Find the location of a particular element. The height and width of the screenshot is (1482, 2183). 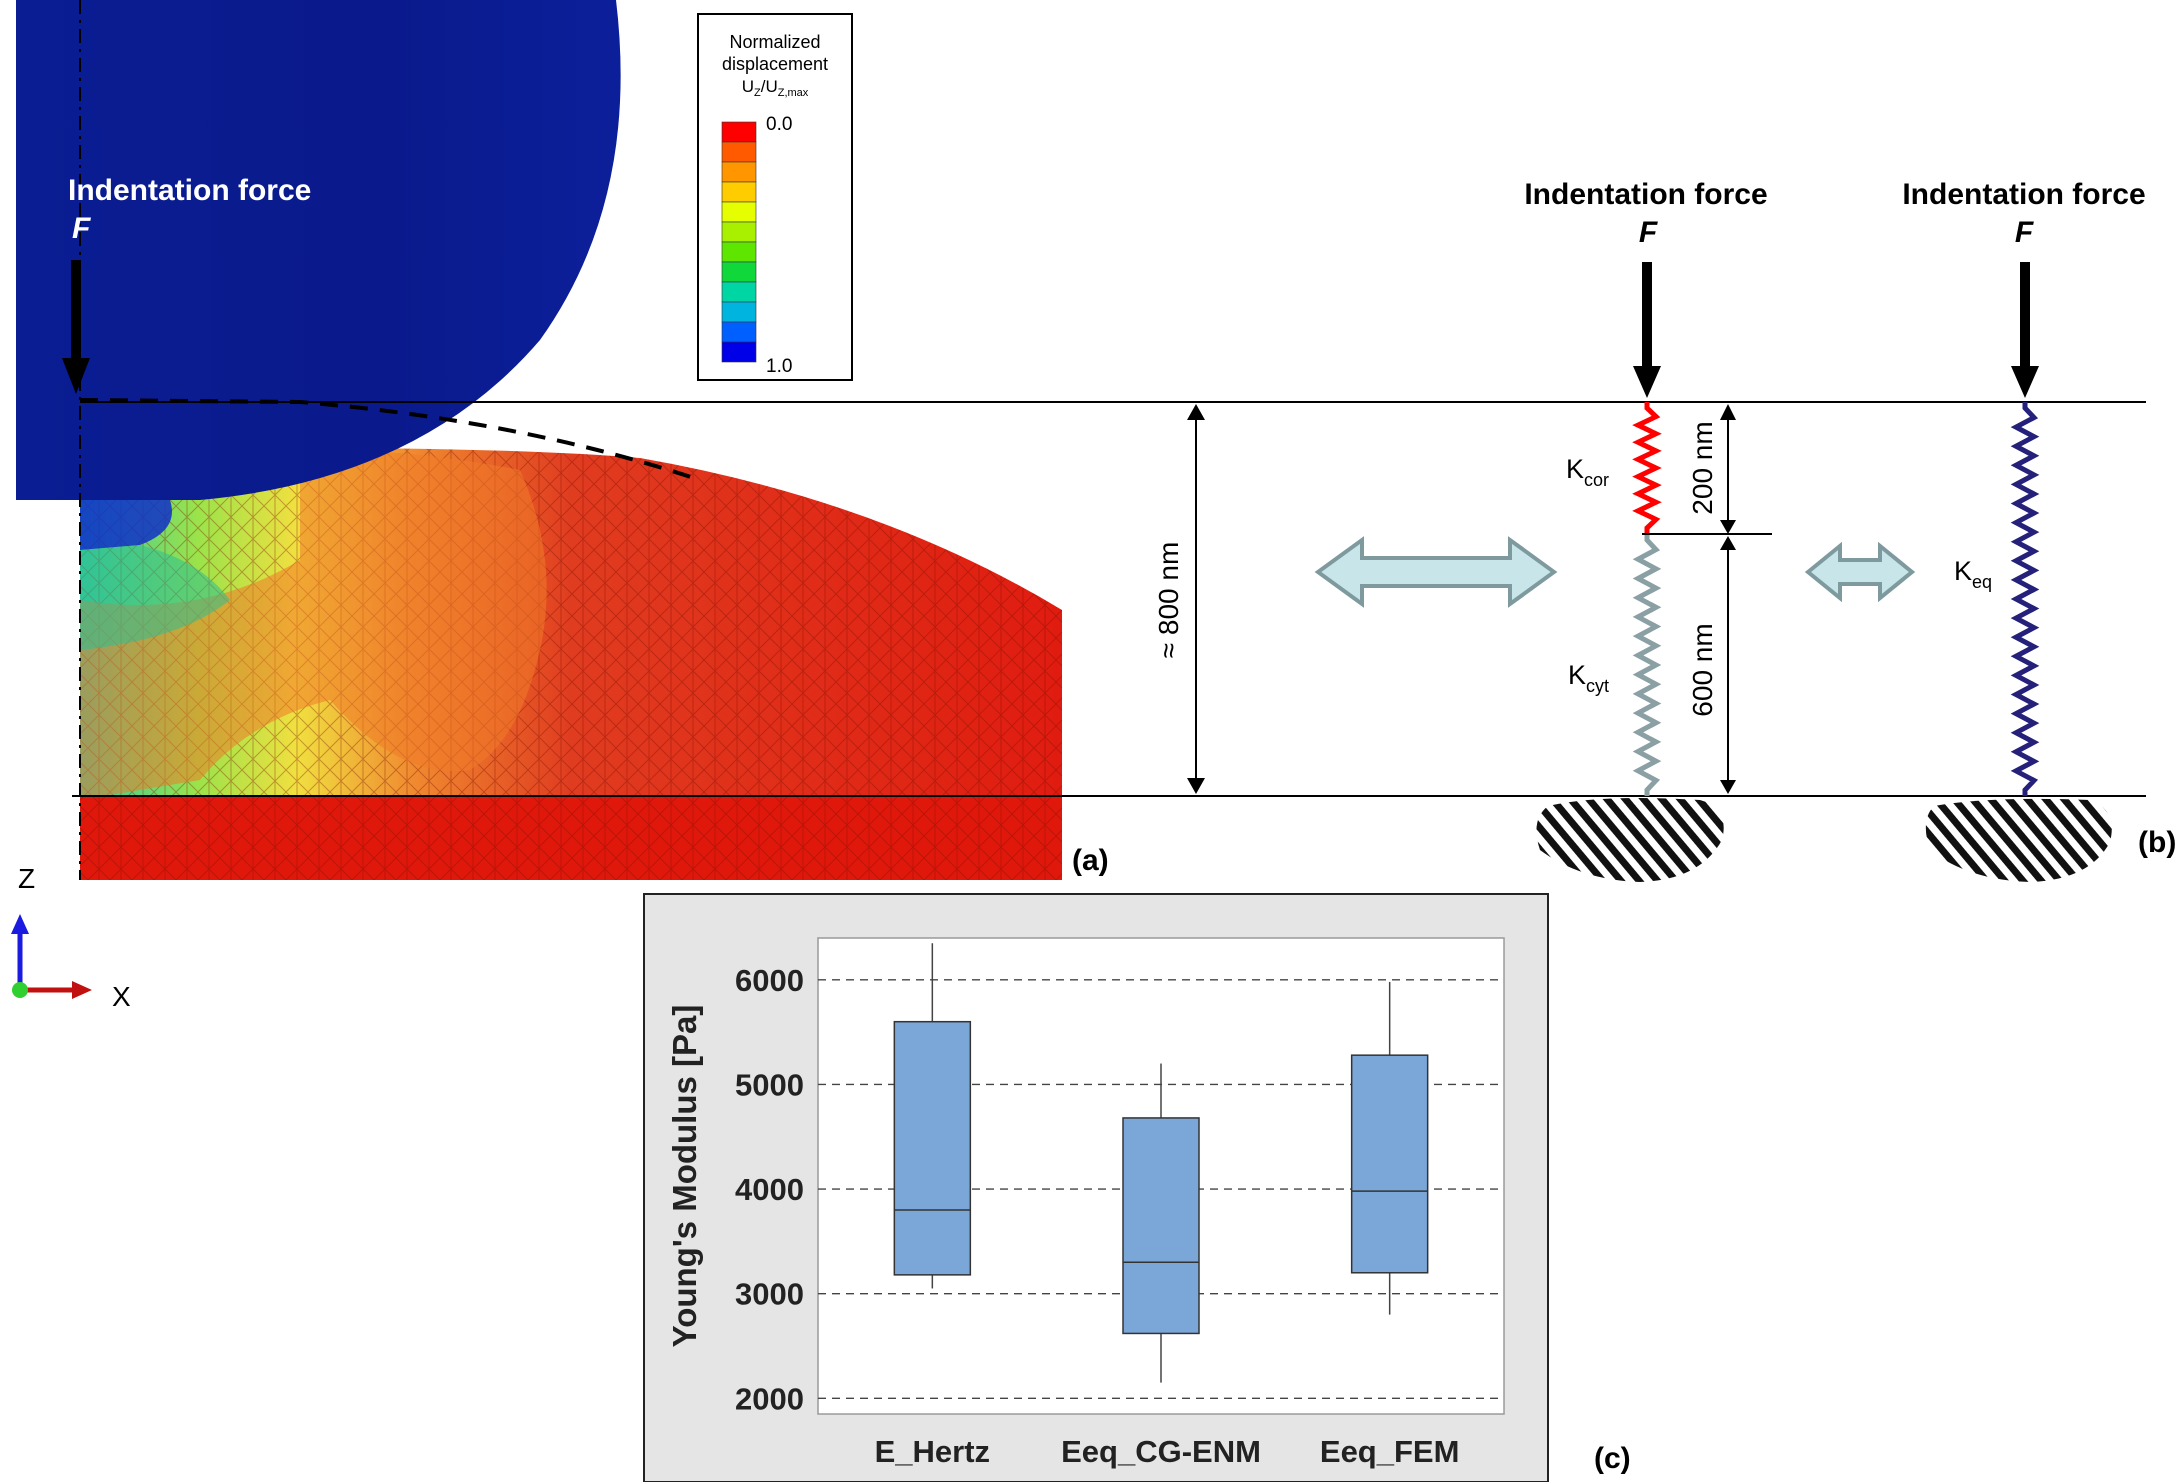

axis-z-label: Z is located at coordinates (26, 878).